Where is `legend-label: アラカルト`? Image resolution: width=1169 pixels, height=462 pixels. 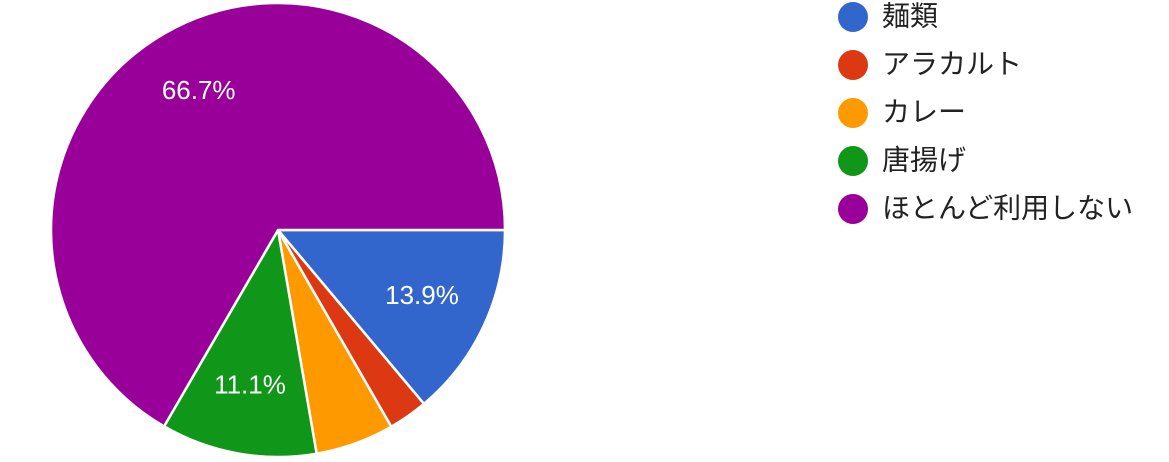
legend-label: アラカルト is located at coordinates (952, 63).